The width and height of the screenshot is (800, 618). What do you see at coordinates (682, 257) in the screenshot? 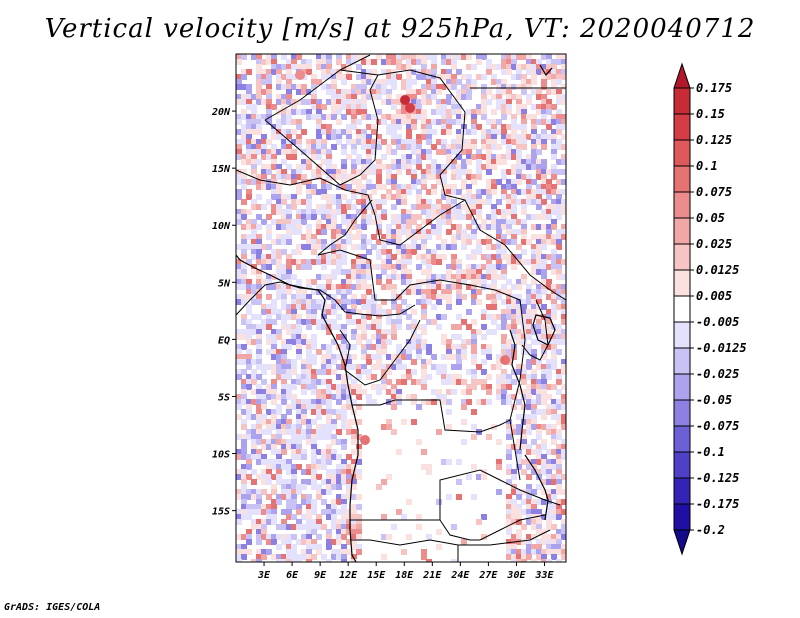
I see `colorbar-segment` at bounding box center [682, 257].